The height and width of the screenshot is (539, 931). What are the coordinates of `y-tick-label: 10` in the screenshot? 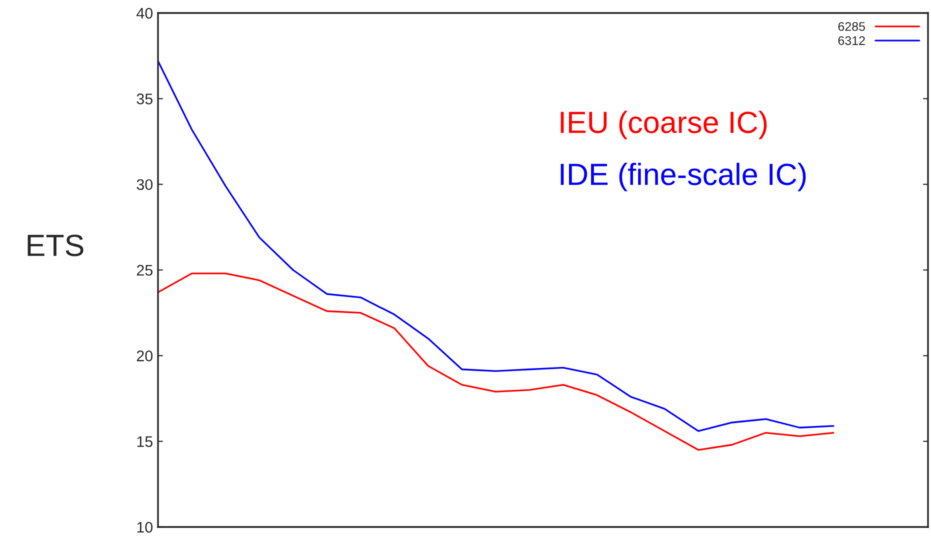 It's located at (145, 527).